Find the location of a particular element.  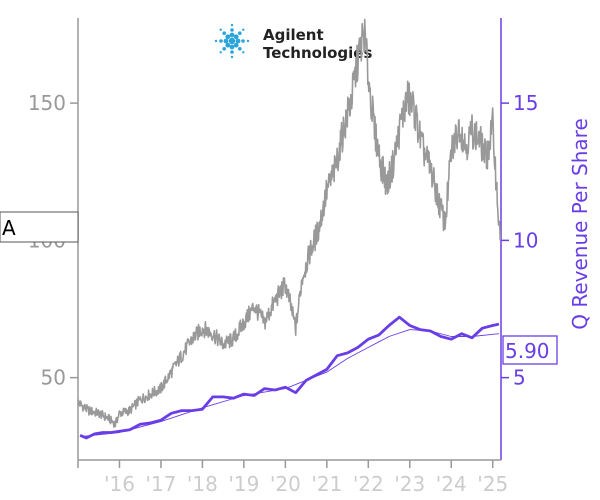

last-value-box is located at coordinates (530, 350).